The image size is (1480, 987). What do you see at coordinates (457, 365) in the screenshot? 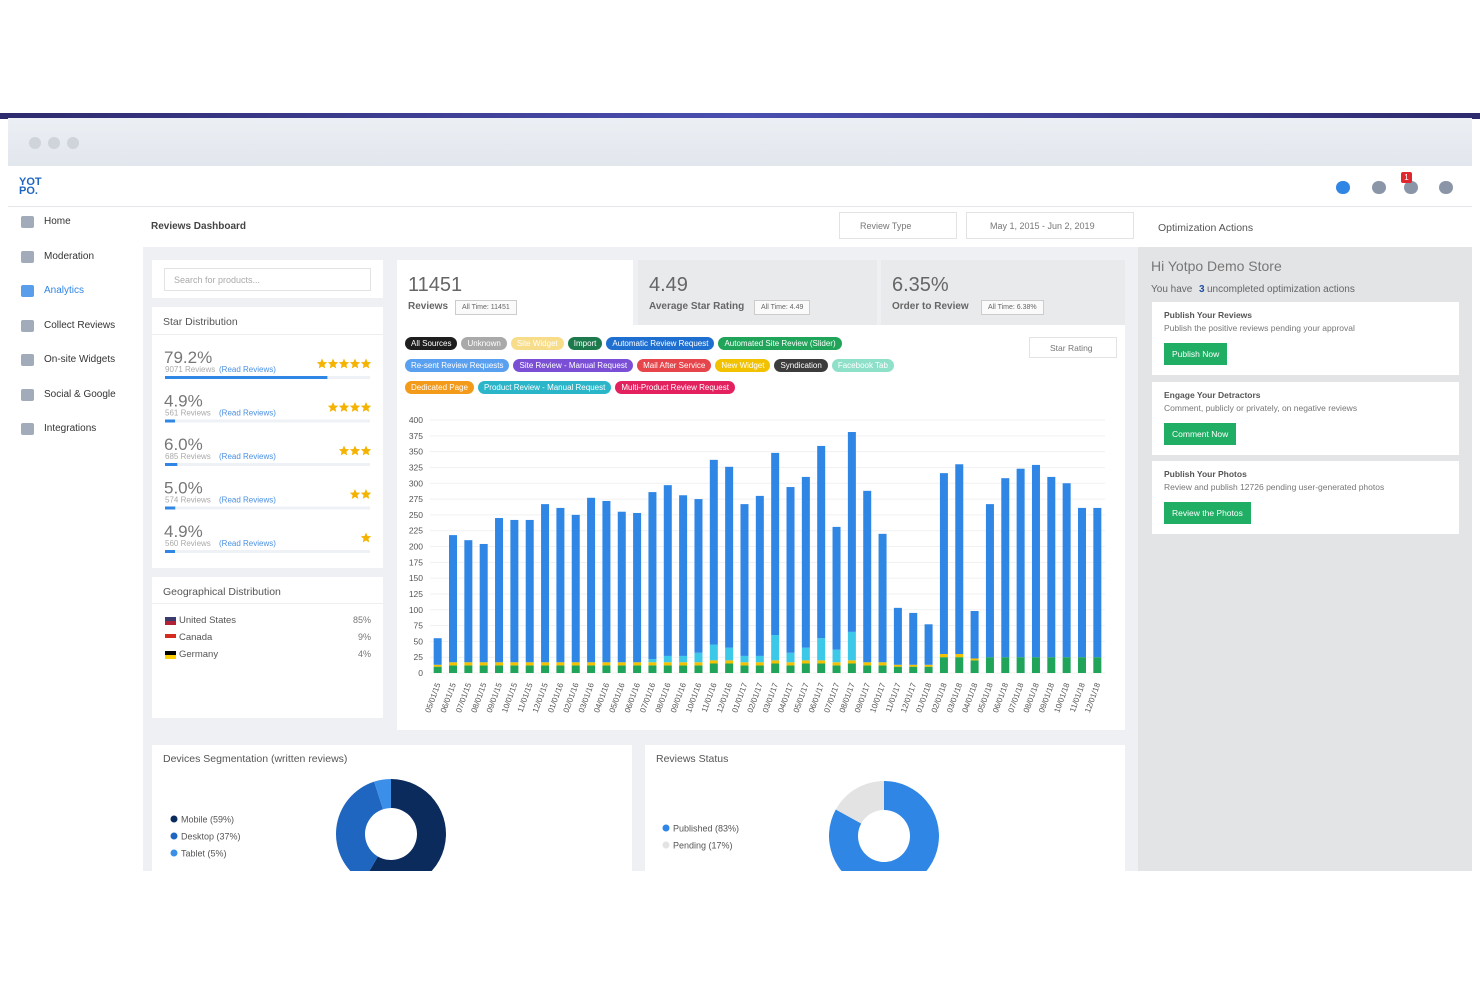
I see `source-chip: Re-sent Review Requests` at bounding box center [457, 365].